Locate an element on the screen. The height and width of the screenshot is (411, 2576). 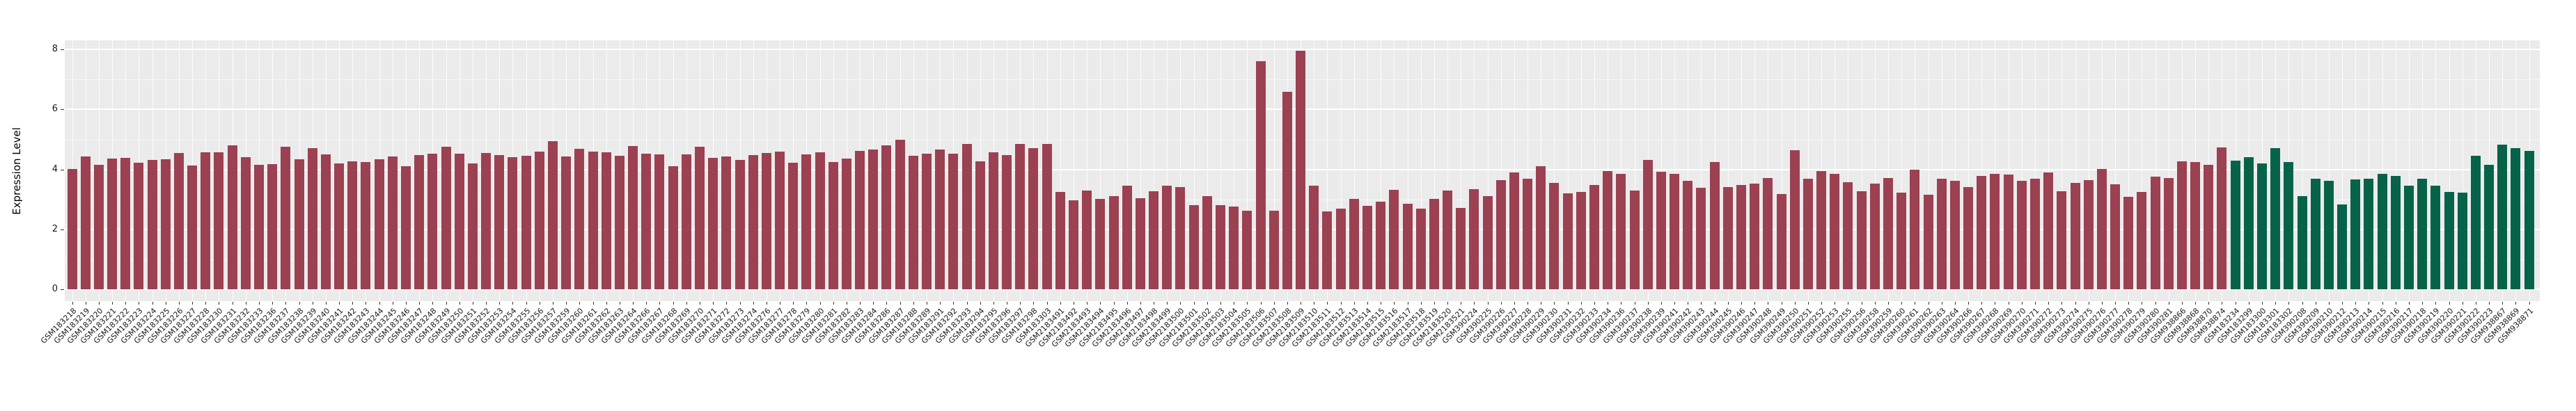
bar-GSM390264 is located at coordinates (1954, 234).